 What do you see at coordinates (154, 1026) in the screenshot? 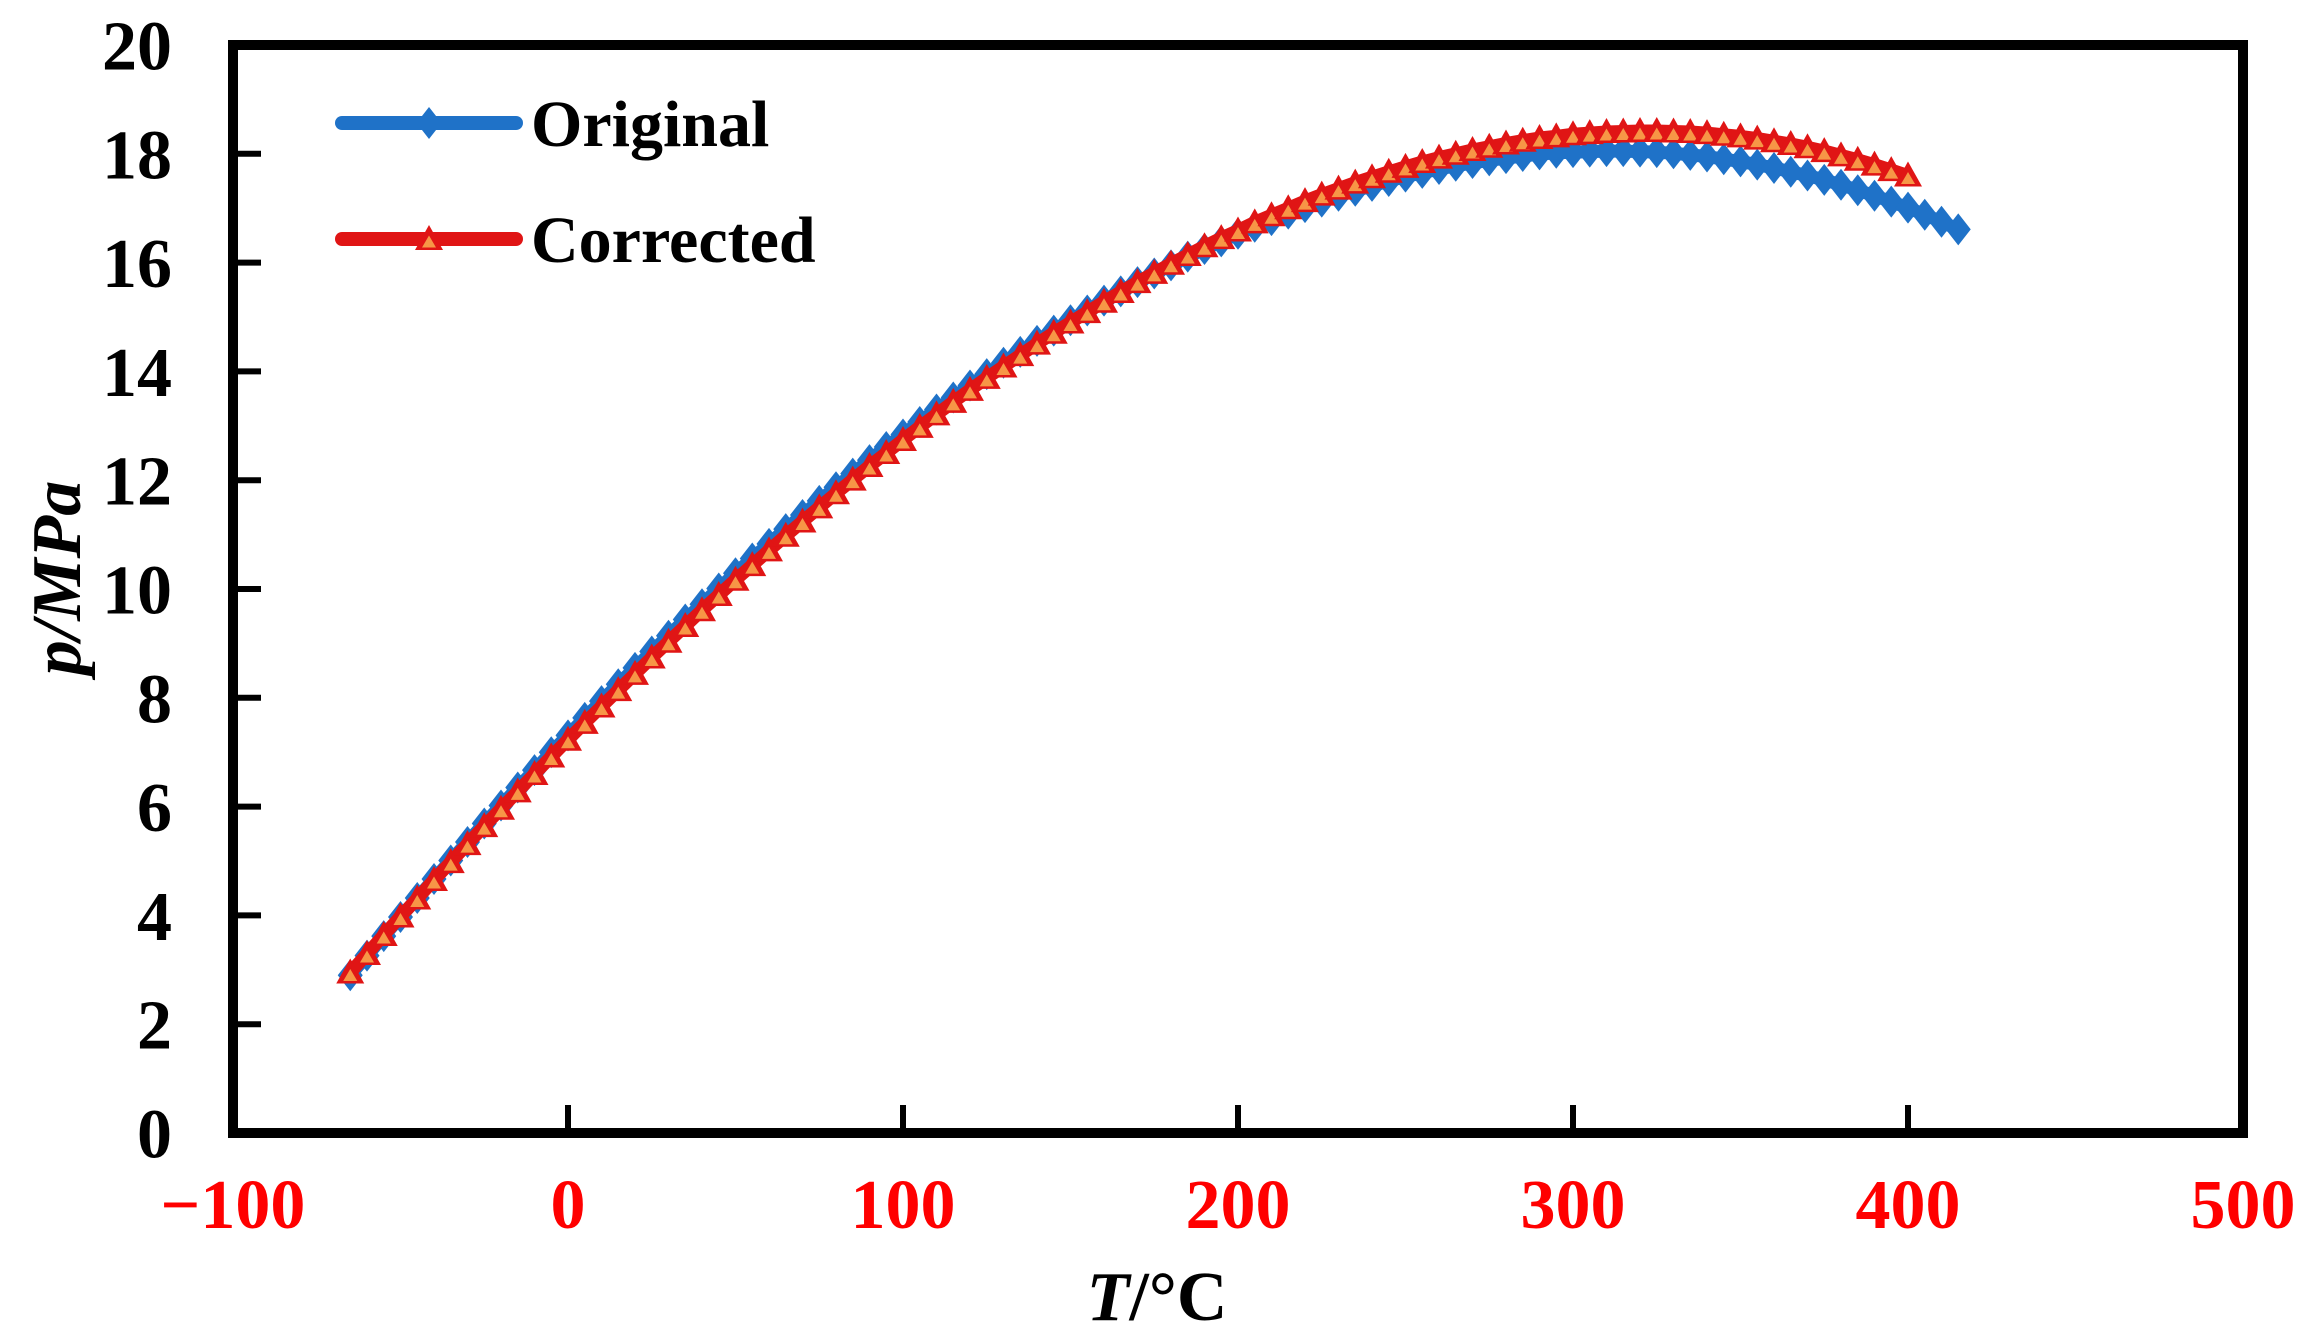
I see `y-tick-label-2: 2` at bounding box center [154, 1026].